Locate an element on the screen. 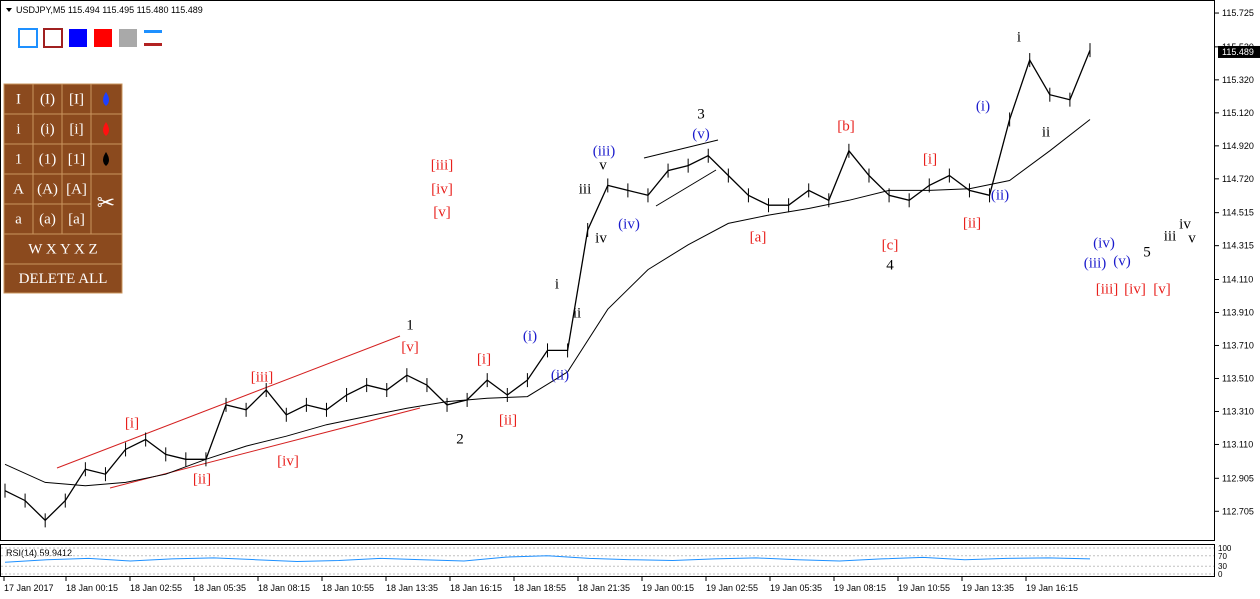 Image resolution: width=1260 pixels, height=599 pixels. current-price-box is located at coordinates (1239, 51).